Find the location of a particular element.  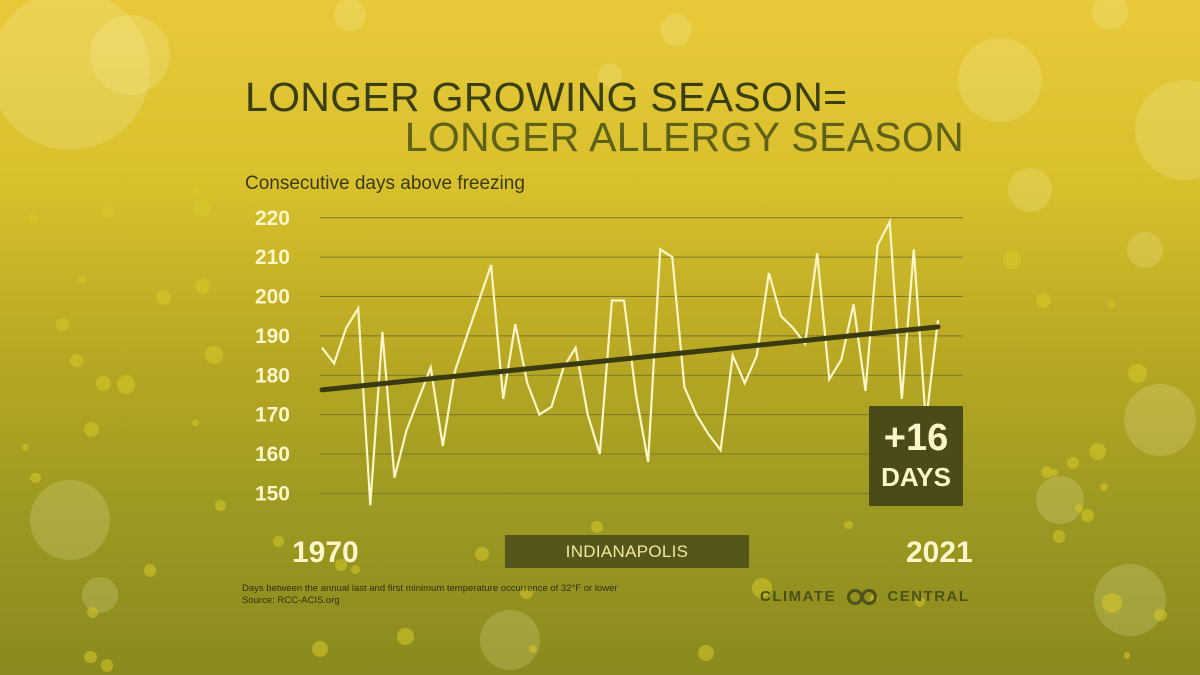

climate-central-logo: CLIMATE CENTRAL is located at coordinates (865, 597).